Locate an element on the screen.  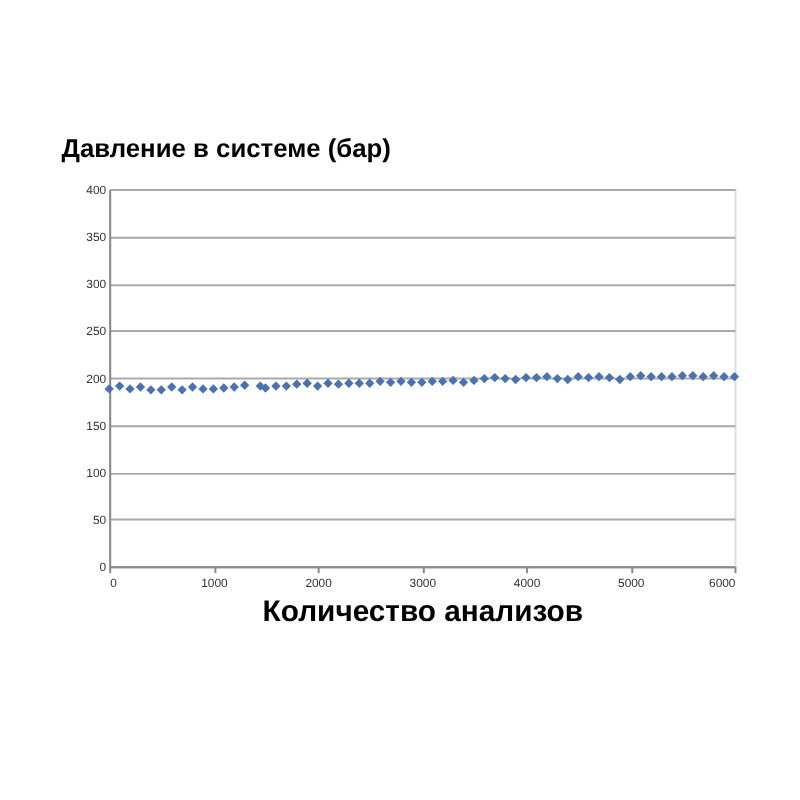
chart-title: Давление в системе (бар) is located at coordinates (226, 148).